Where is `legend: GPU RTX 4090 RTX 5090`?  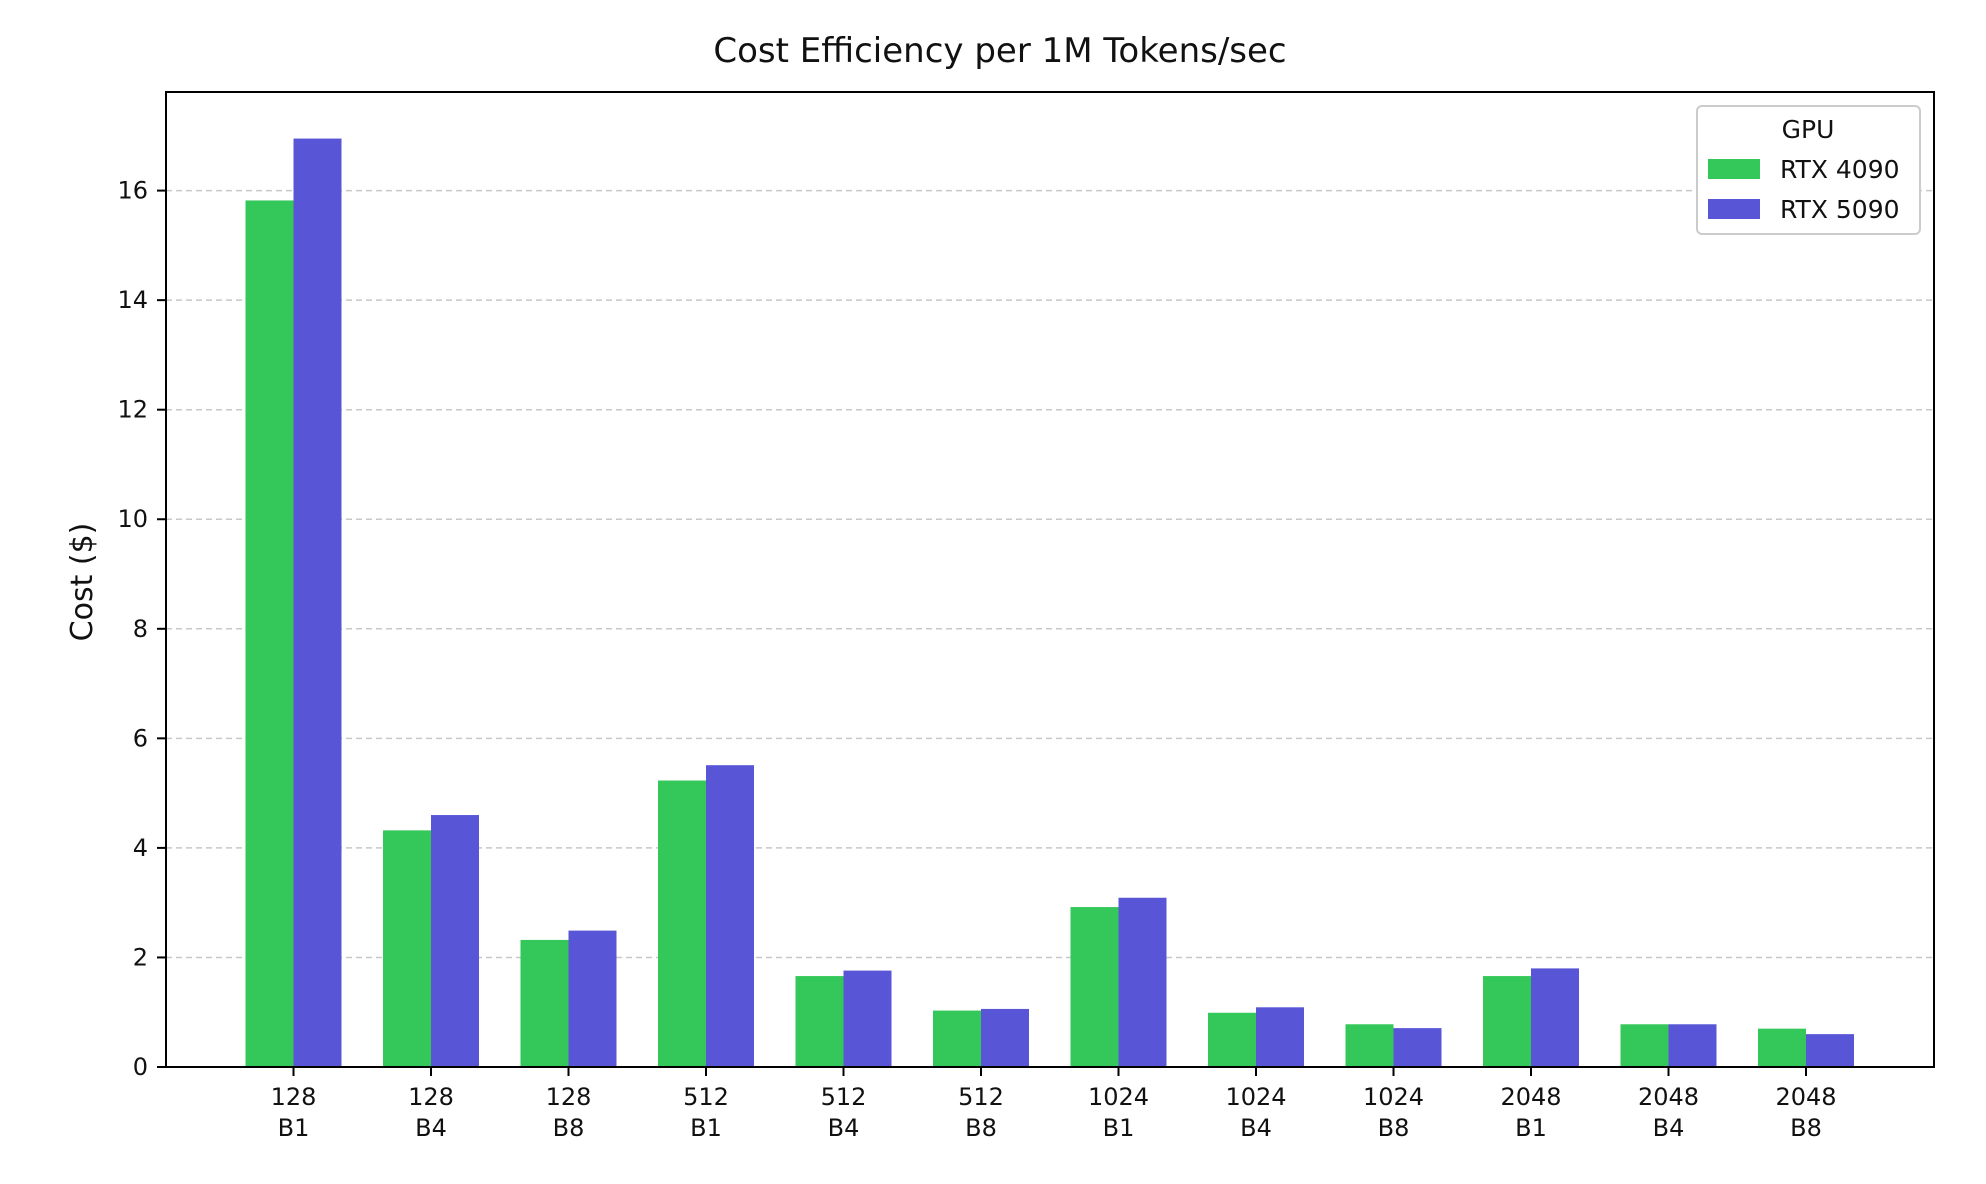 legend: GPU RTX 4090 RTX 5090 is located at coordinates (1808, 170).